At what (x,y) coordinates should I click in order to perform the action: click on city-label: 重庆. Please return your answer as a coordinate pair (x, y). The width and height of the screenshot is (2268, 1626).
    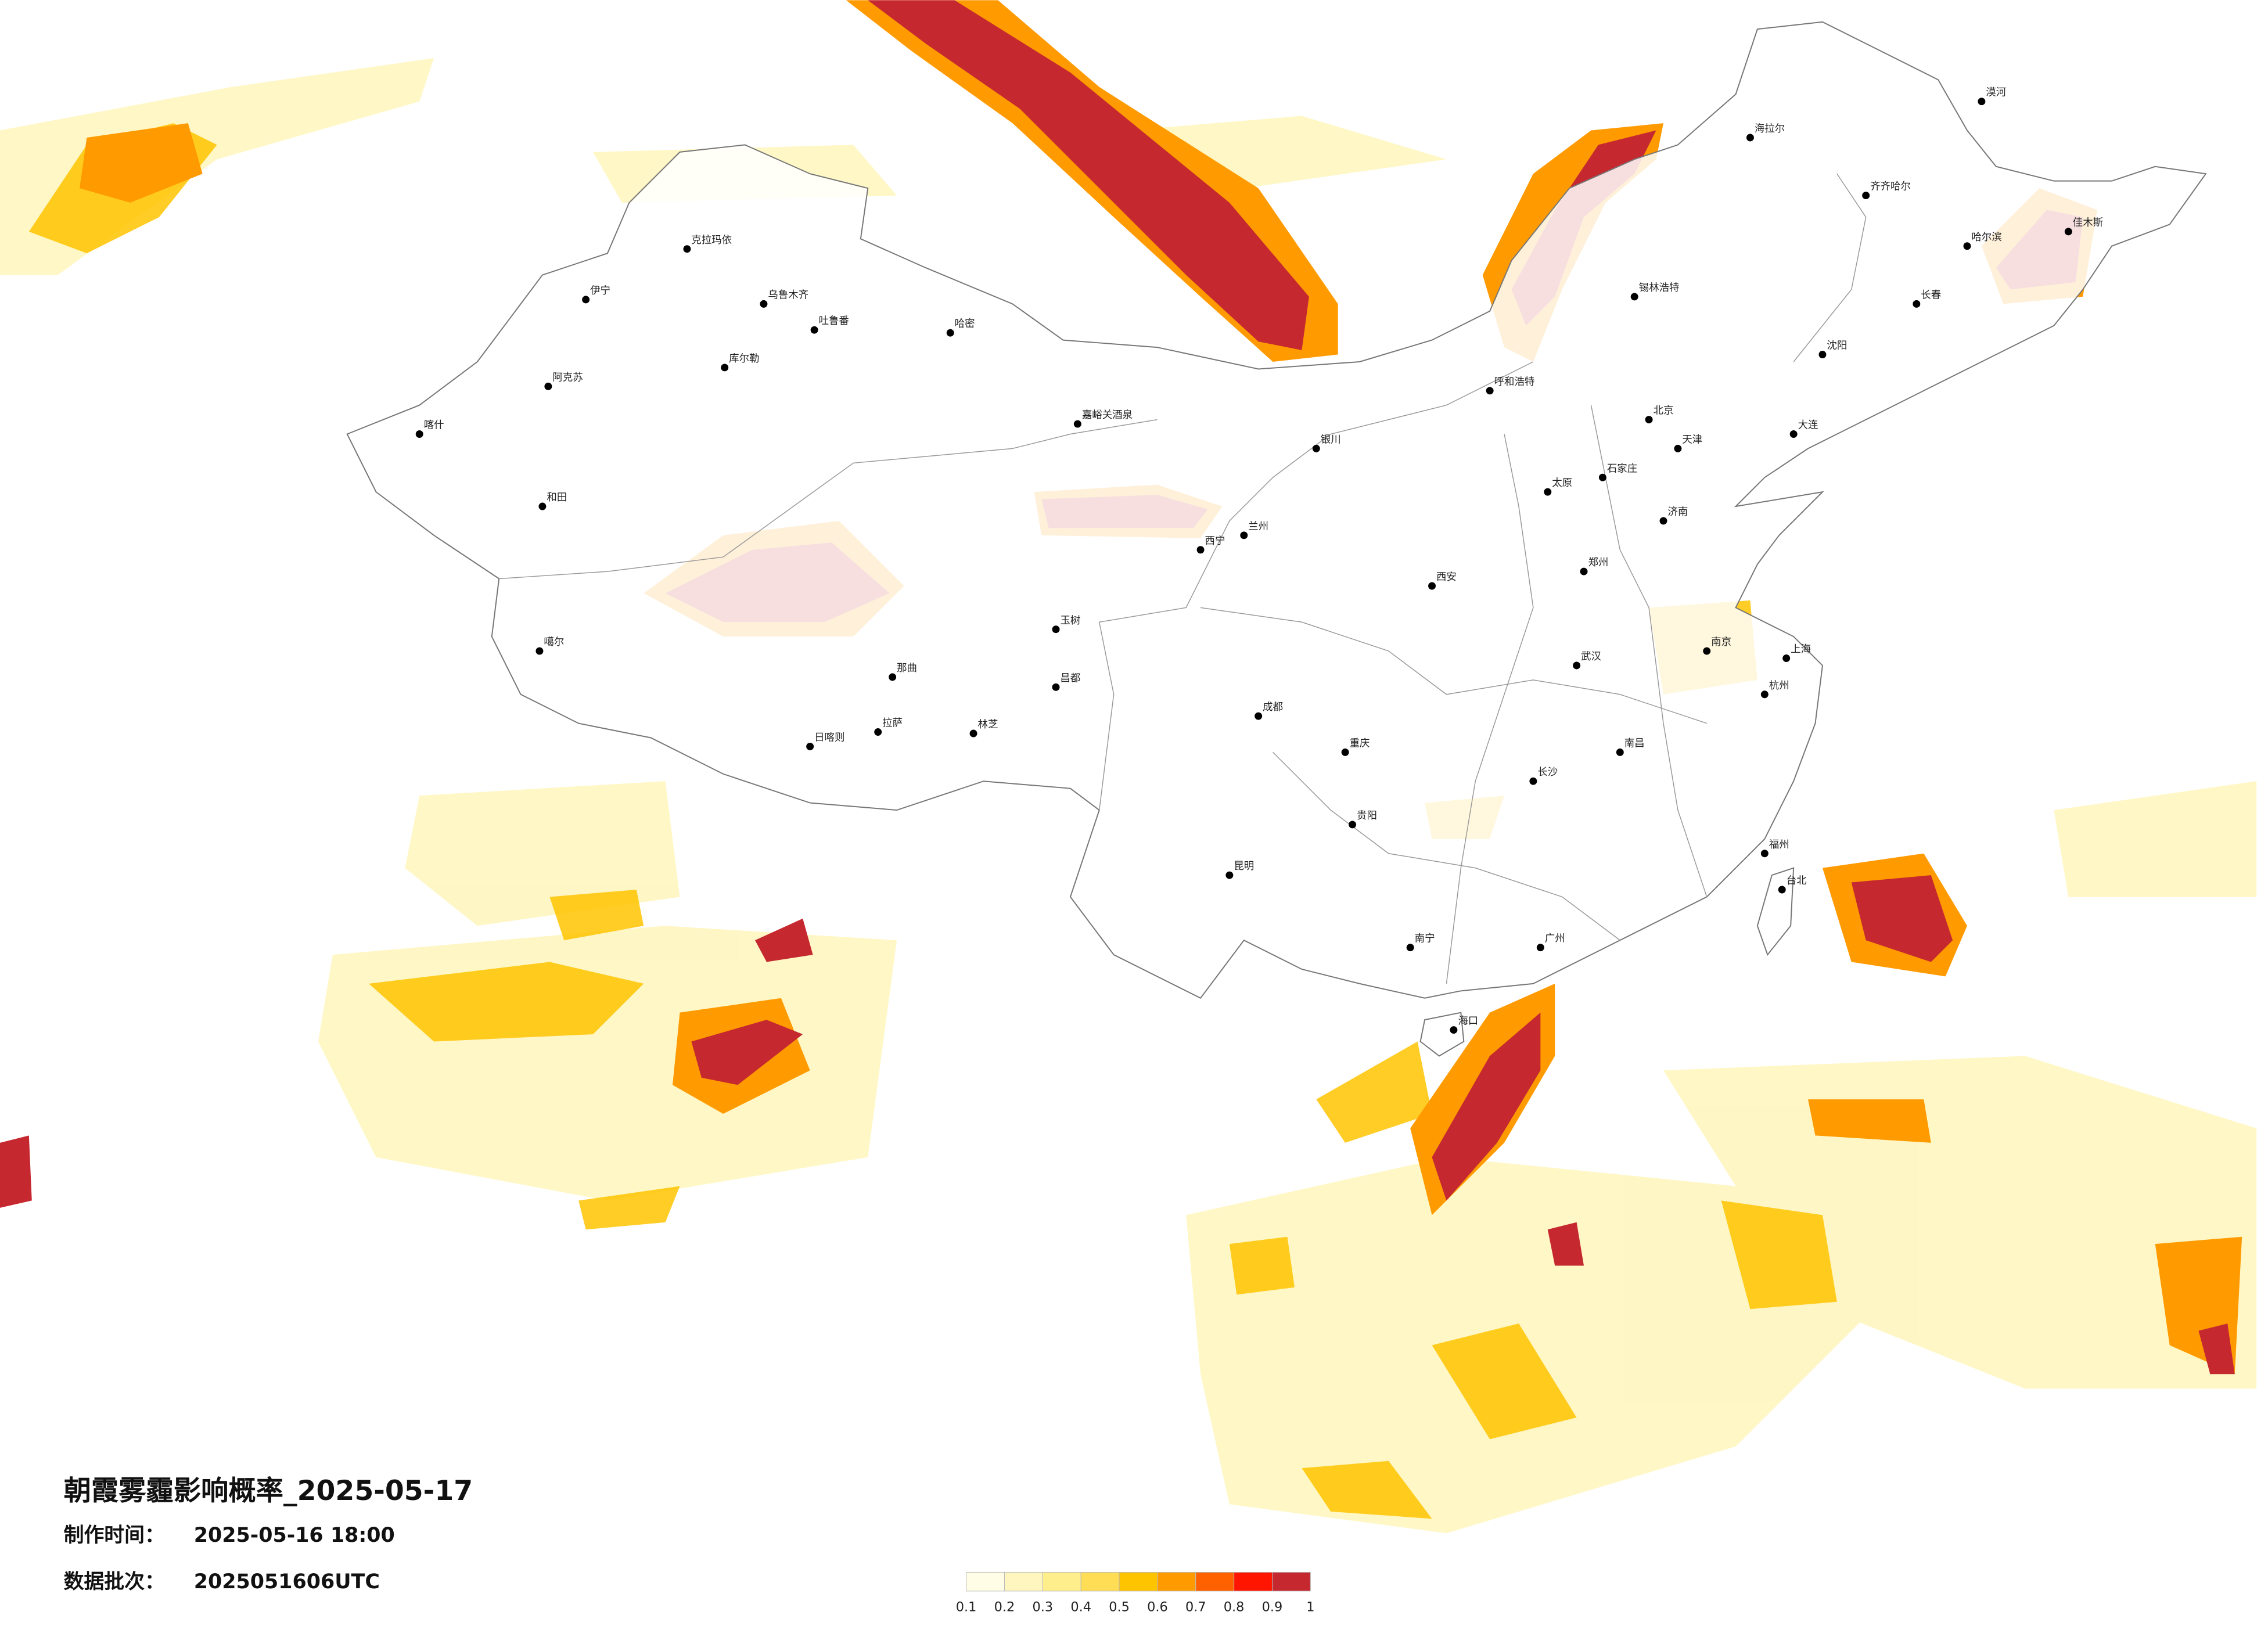
    Looking at the image, I should click on (1360, 743).